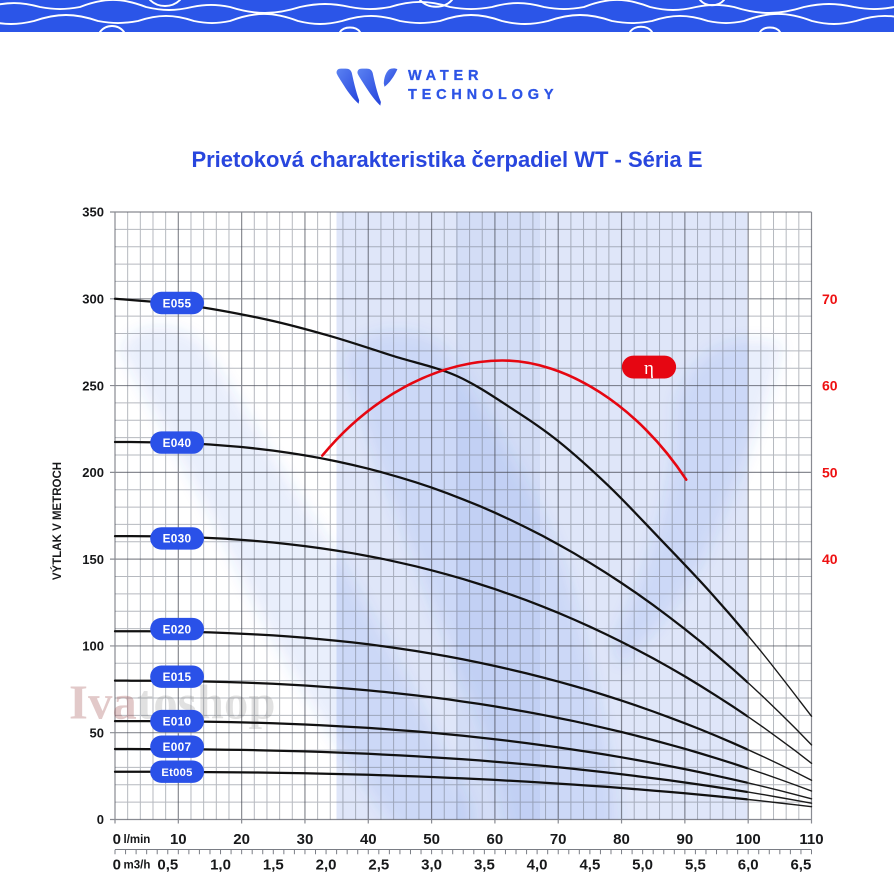 The width and height of the screenshot is (894, 894). What do you see at coordinates (93, 472) in the screenshot?
I see `svg-text: 200` at bounding box center [93, 472].